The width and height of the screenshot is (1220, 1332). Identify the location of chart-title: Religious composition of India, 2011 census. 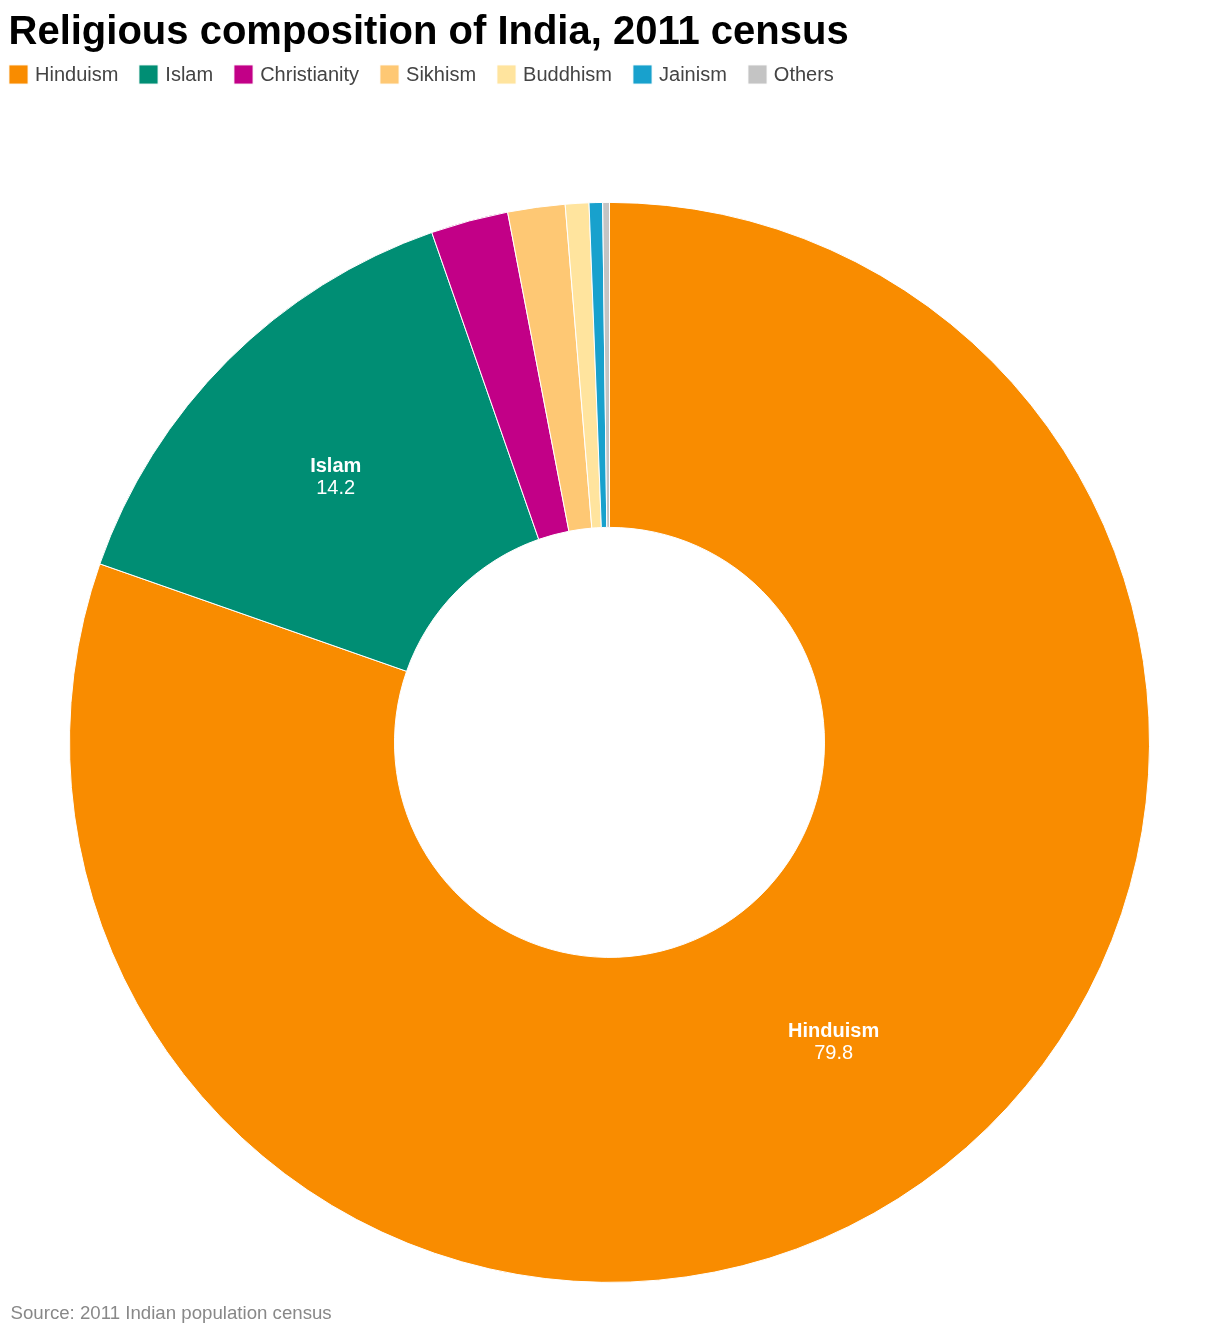
(428, 29).